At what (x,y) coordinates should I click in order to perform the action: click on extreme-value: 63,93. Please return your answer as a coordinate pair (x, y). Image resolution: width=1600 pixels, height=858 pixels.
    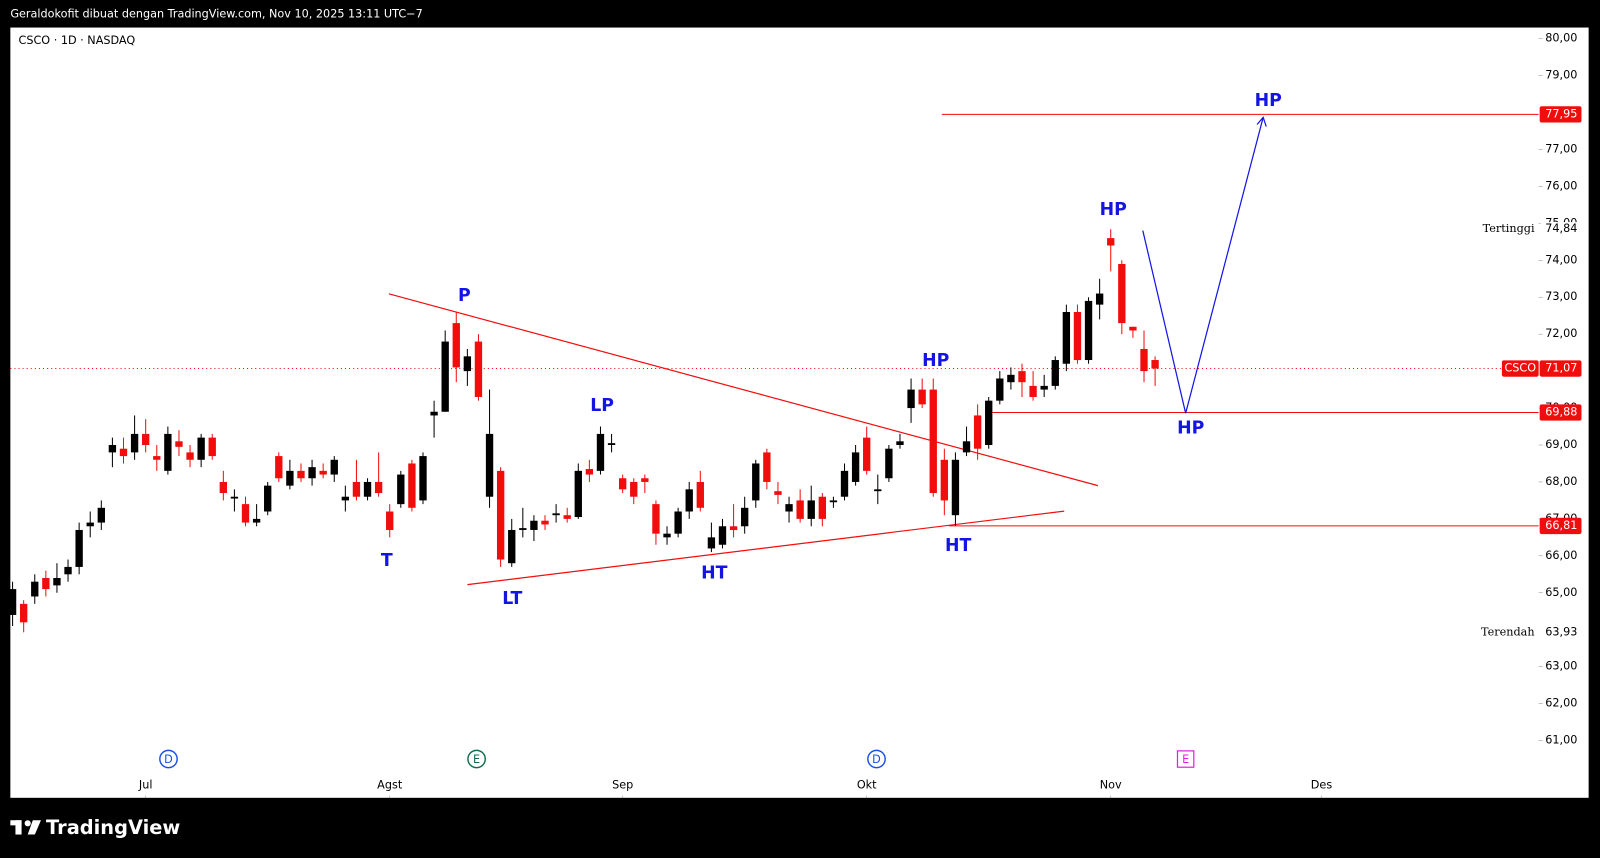
    Looking at the image, I should click on (1561, 631).